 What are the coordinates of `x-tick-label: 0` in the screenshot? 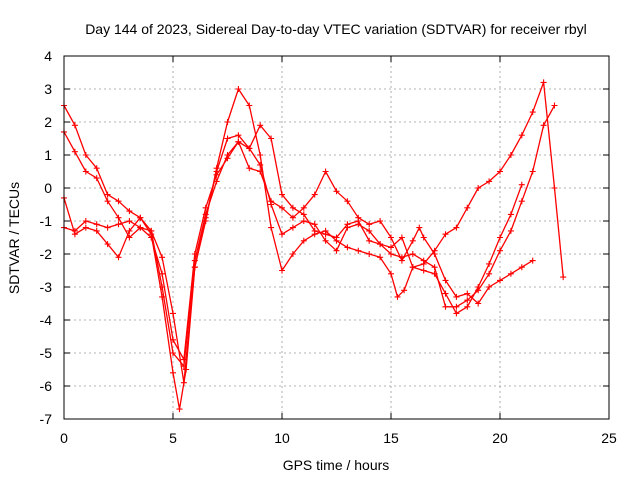 It's located at (64, 438).